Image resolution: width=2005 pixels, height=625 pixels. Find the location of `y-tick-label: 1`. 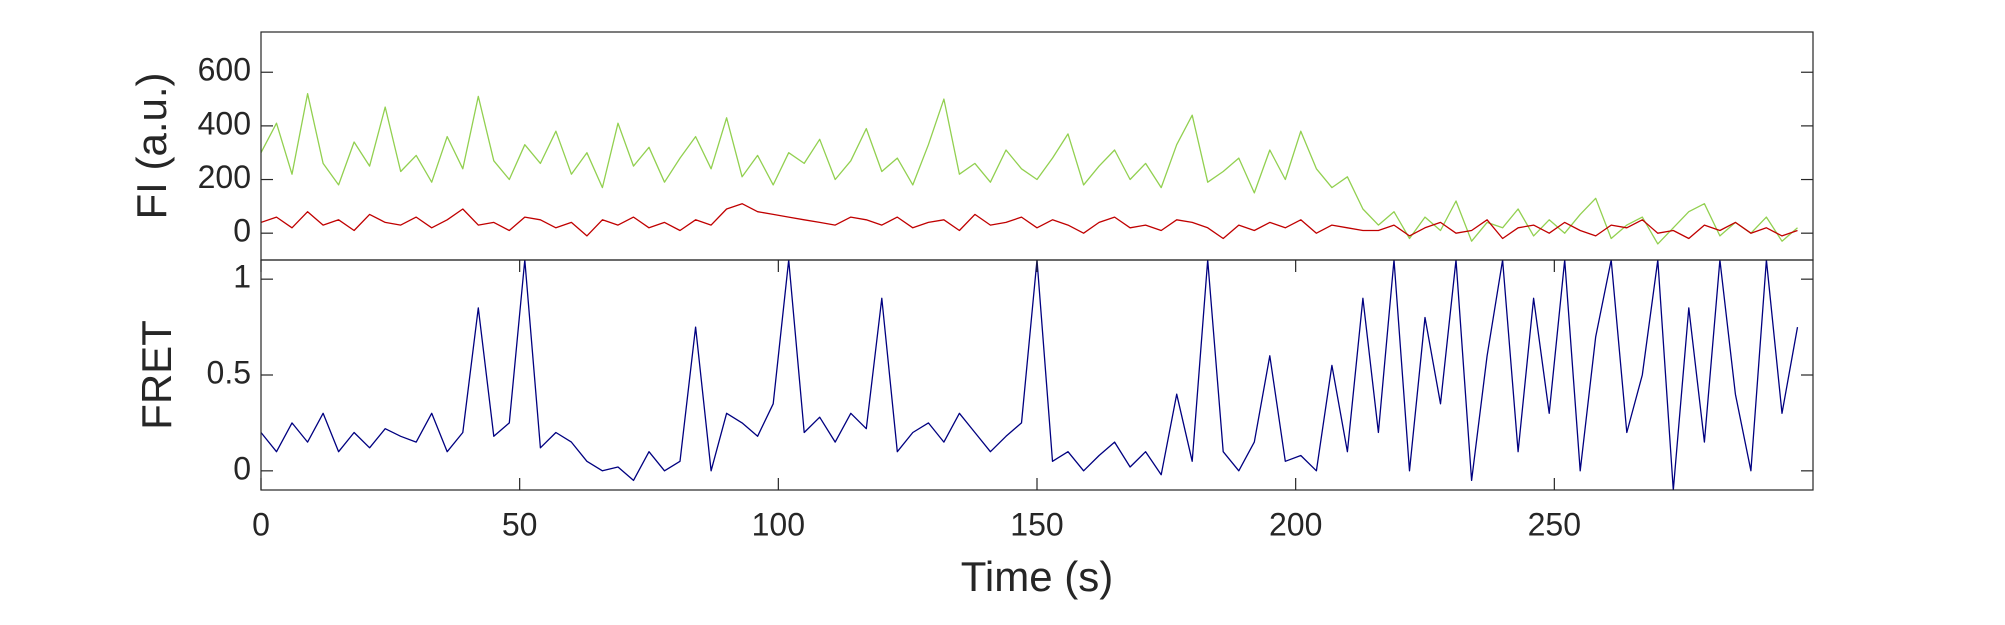

y-tick-label: 1 is located at coordinates (242, 277).